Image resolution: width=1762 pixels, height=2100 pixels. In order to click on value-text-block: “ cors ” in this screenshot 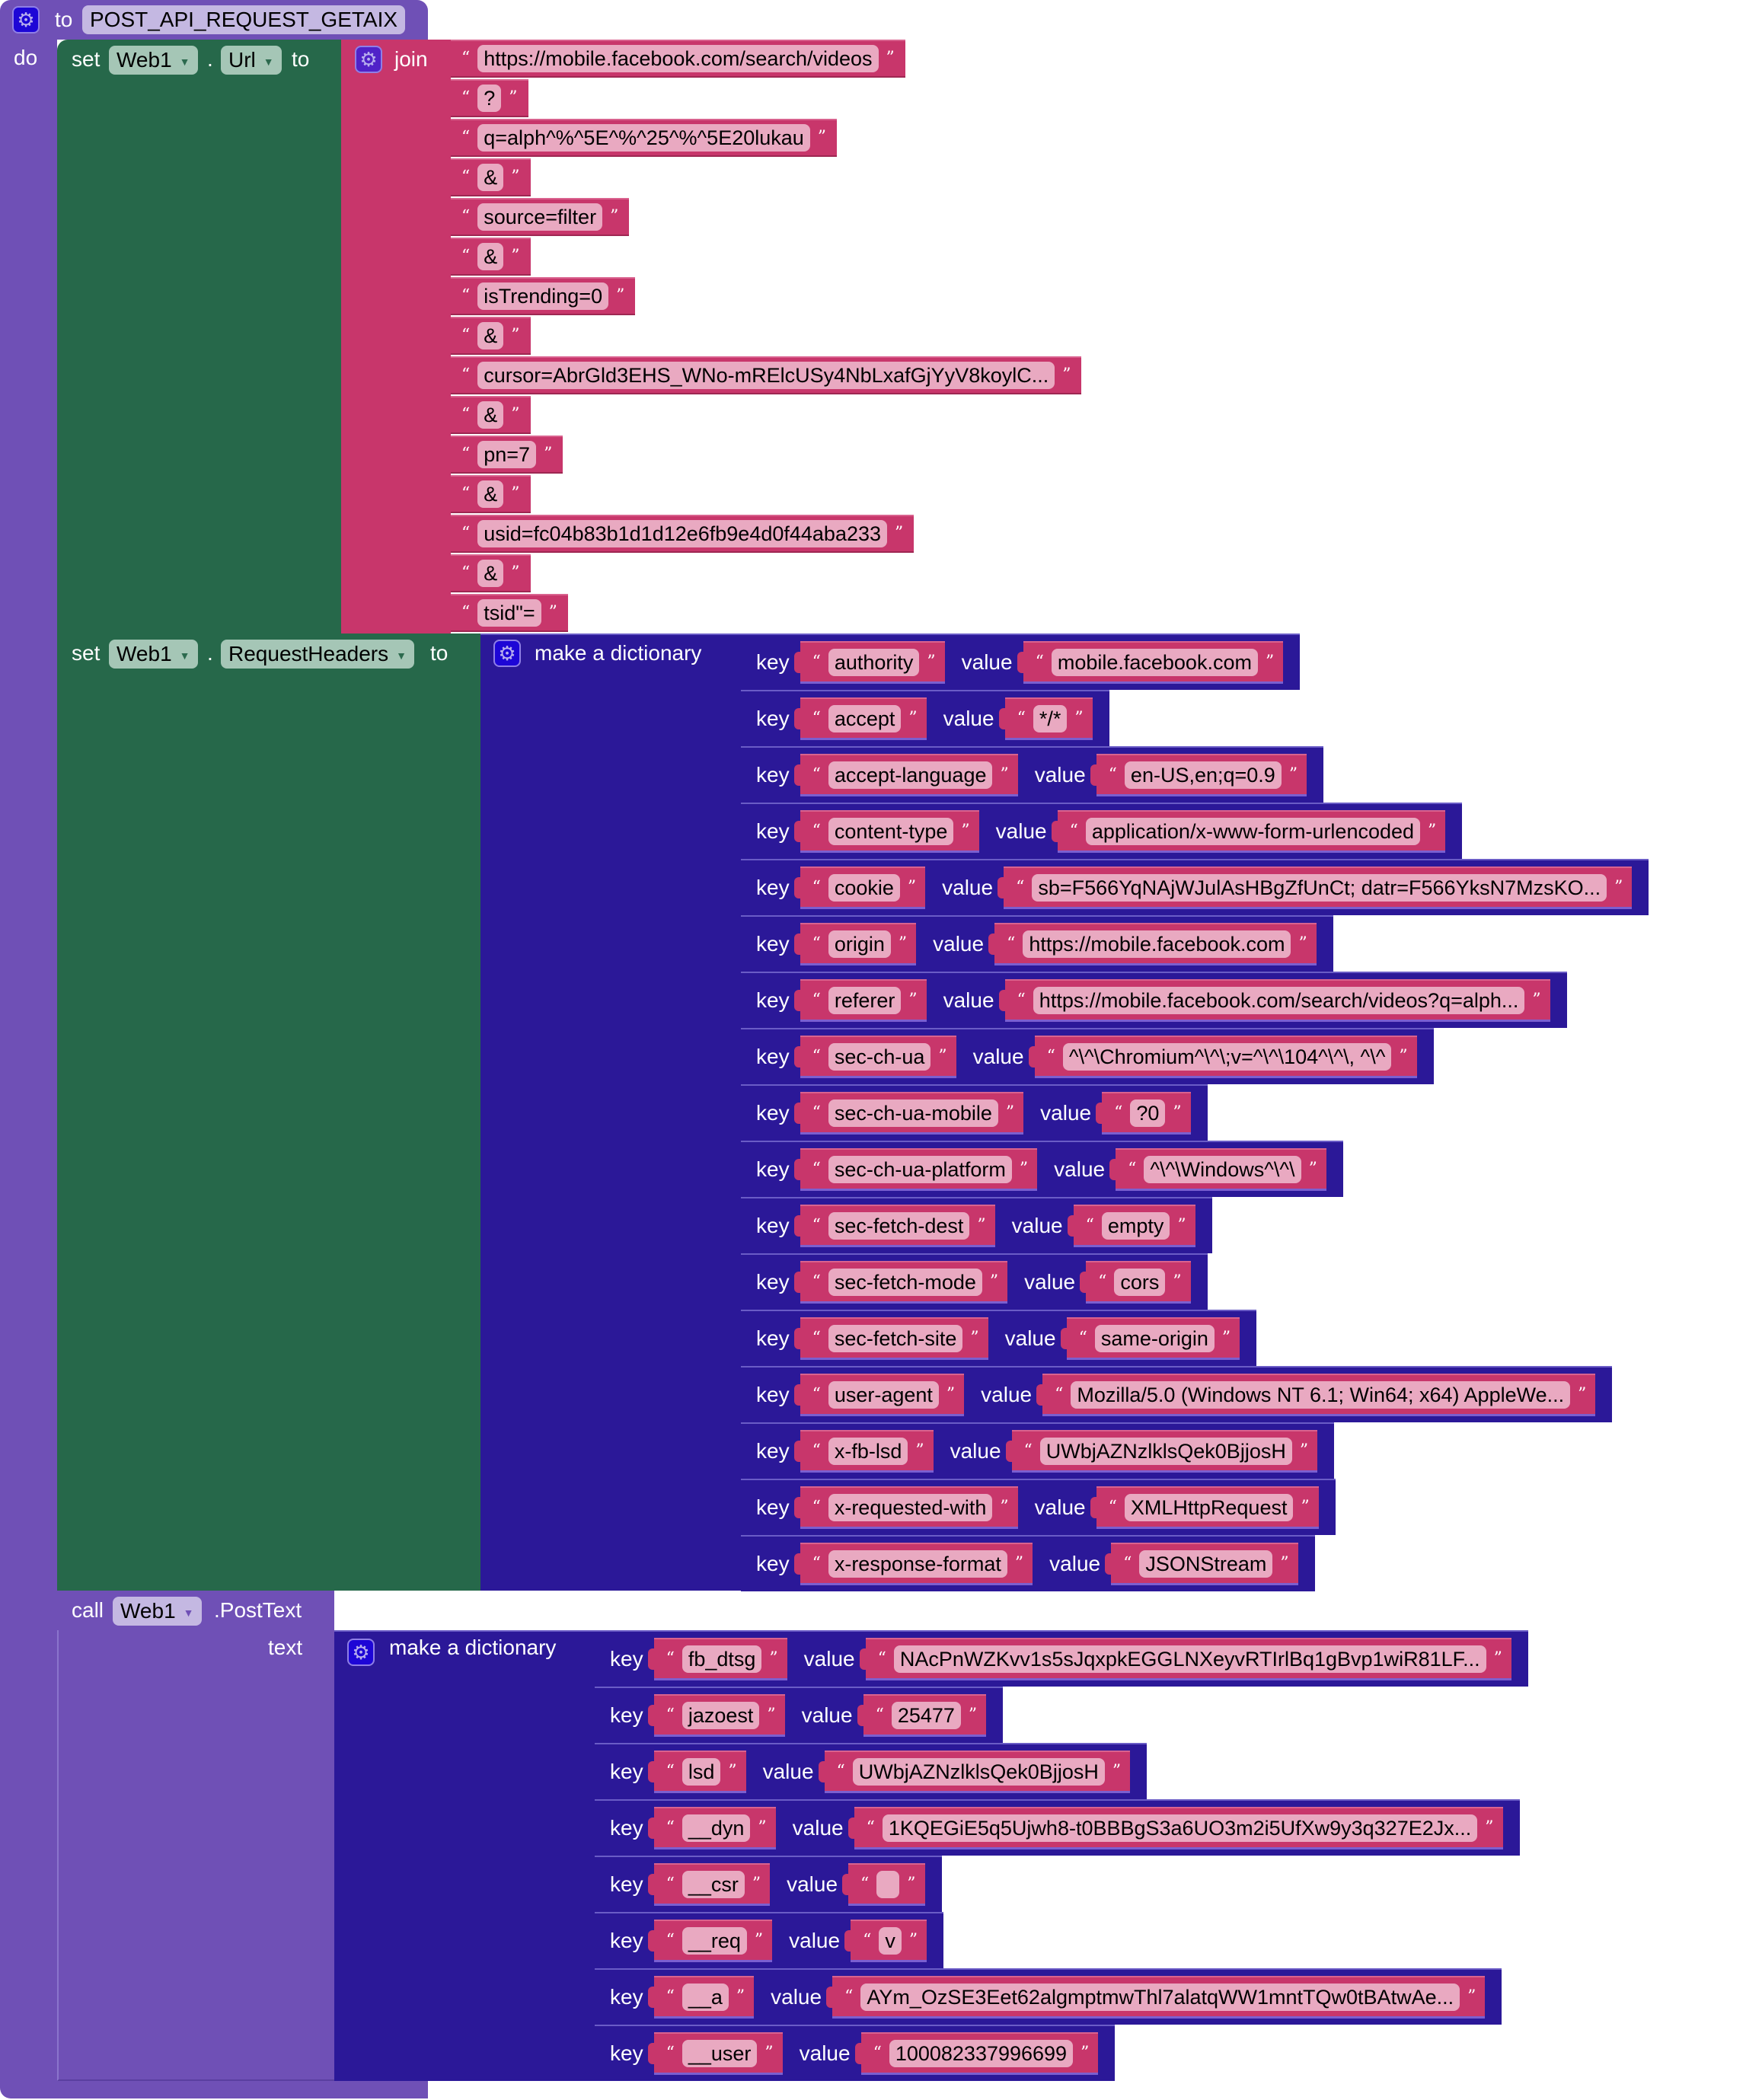, I will do `click(1135, 1282)`.